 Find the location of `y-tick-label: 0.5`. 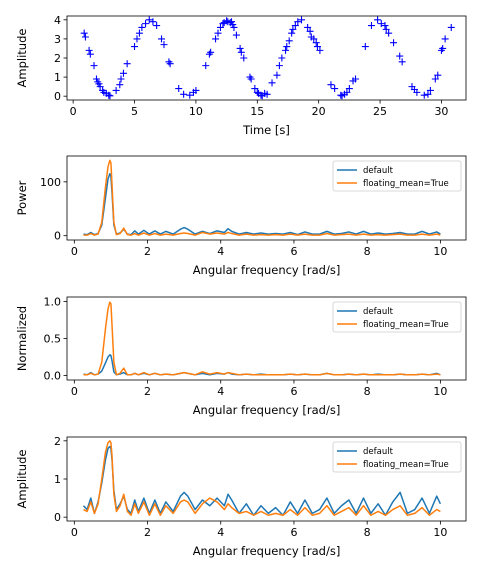

y-tick-label: 0.5 is located at coordinates (53, 339).